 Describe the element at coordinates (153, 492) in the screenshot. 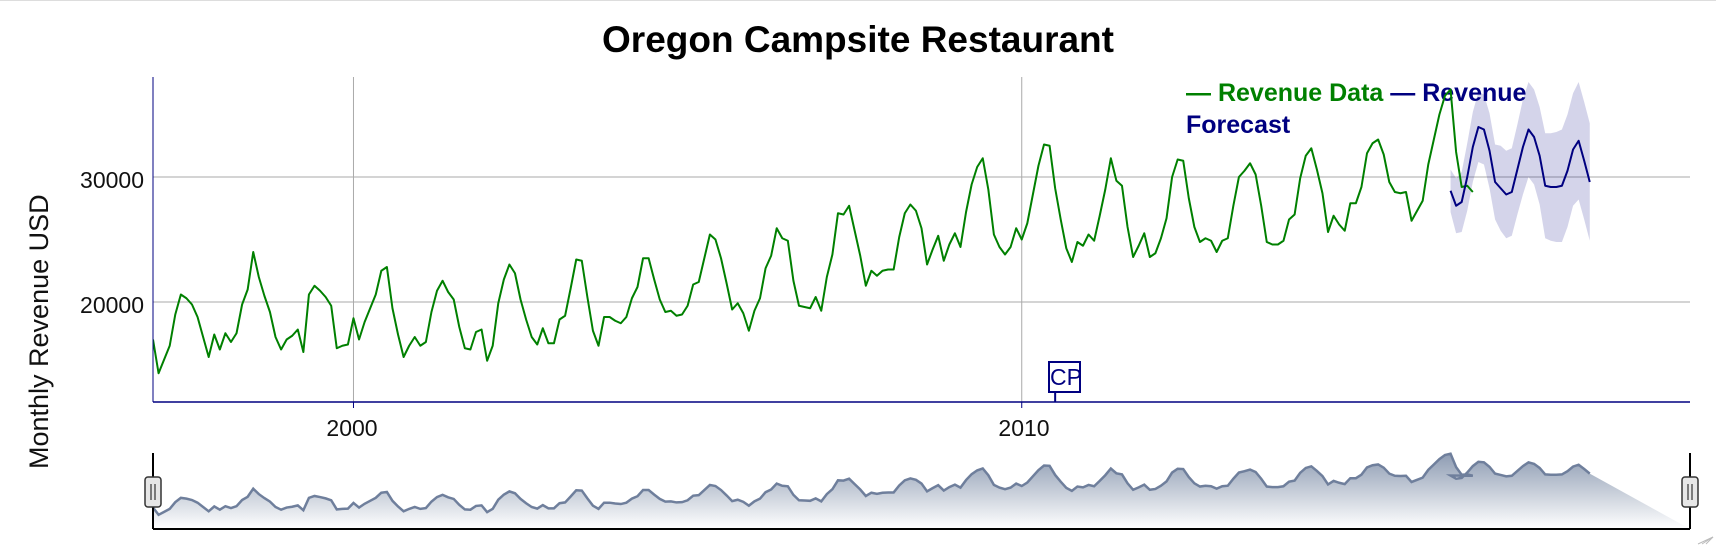

I see `navigator-left-handle` at that location.